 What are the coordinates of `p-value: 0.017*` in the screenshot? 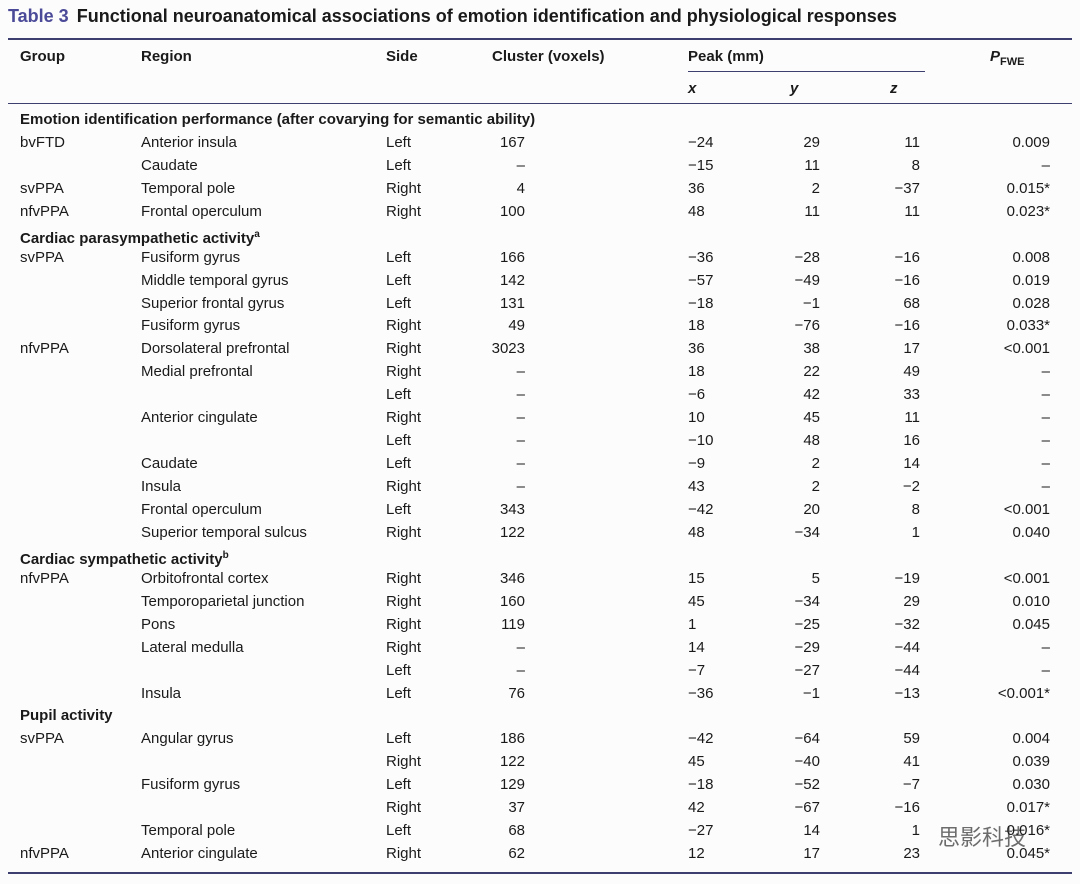 It's located at (1028, 808).